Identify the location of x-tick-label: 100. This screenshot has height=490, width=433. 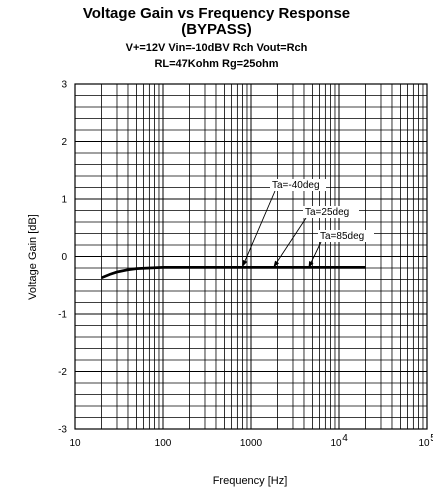
(163, 443).